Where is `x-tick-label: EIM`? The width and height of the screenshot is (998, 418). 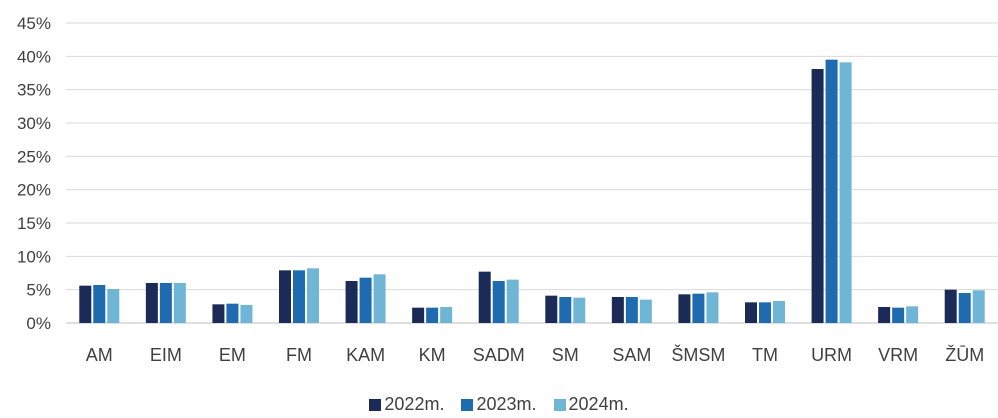
x-tick-label: EIM is located at coordinates (166, 355).